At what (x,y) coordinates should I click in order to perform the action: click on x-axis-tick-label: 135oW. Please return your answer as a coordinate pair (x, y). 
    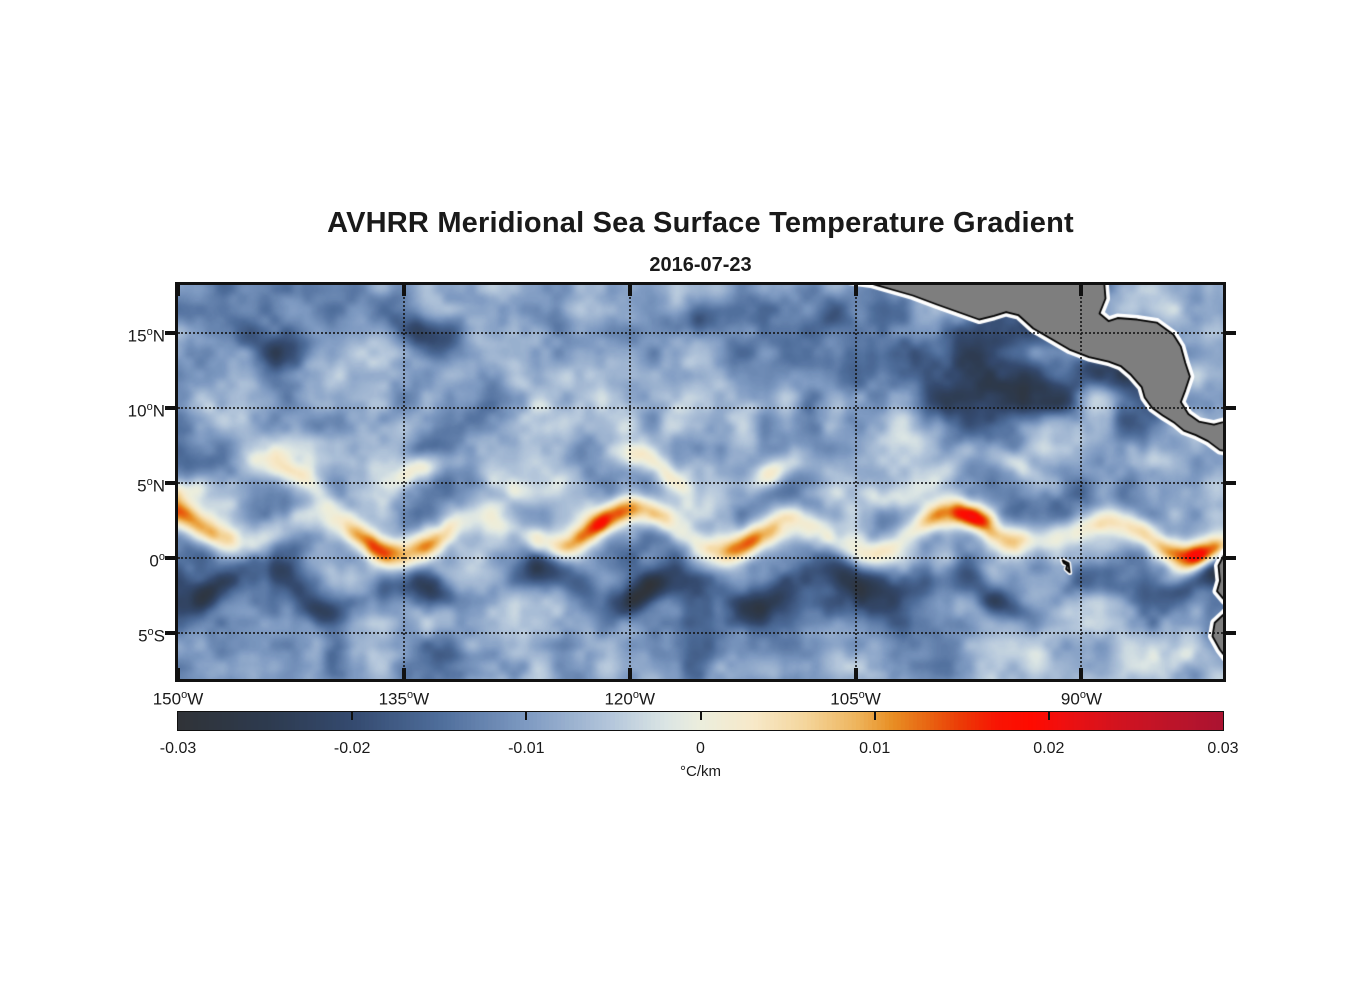
    Looking at the image, I should click on (404, 699).